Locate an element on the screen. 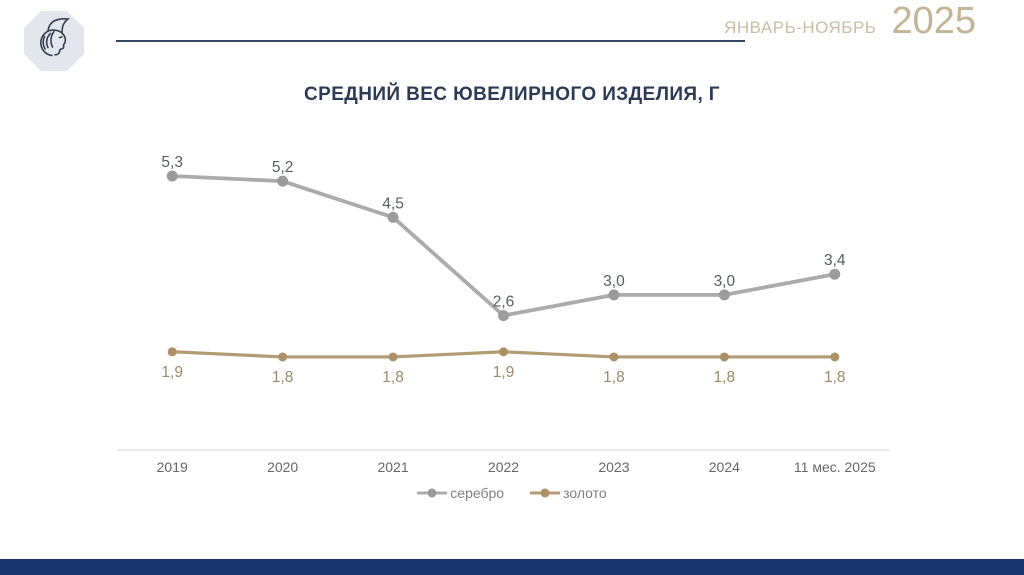  data-label-серебро: 4,5 is located at coordinates (393, 203).